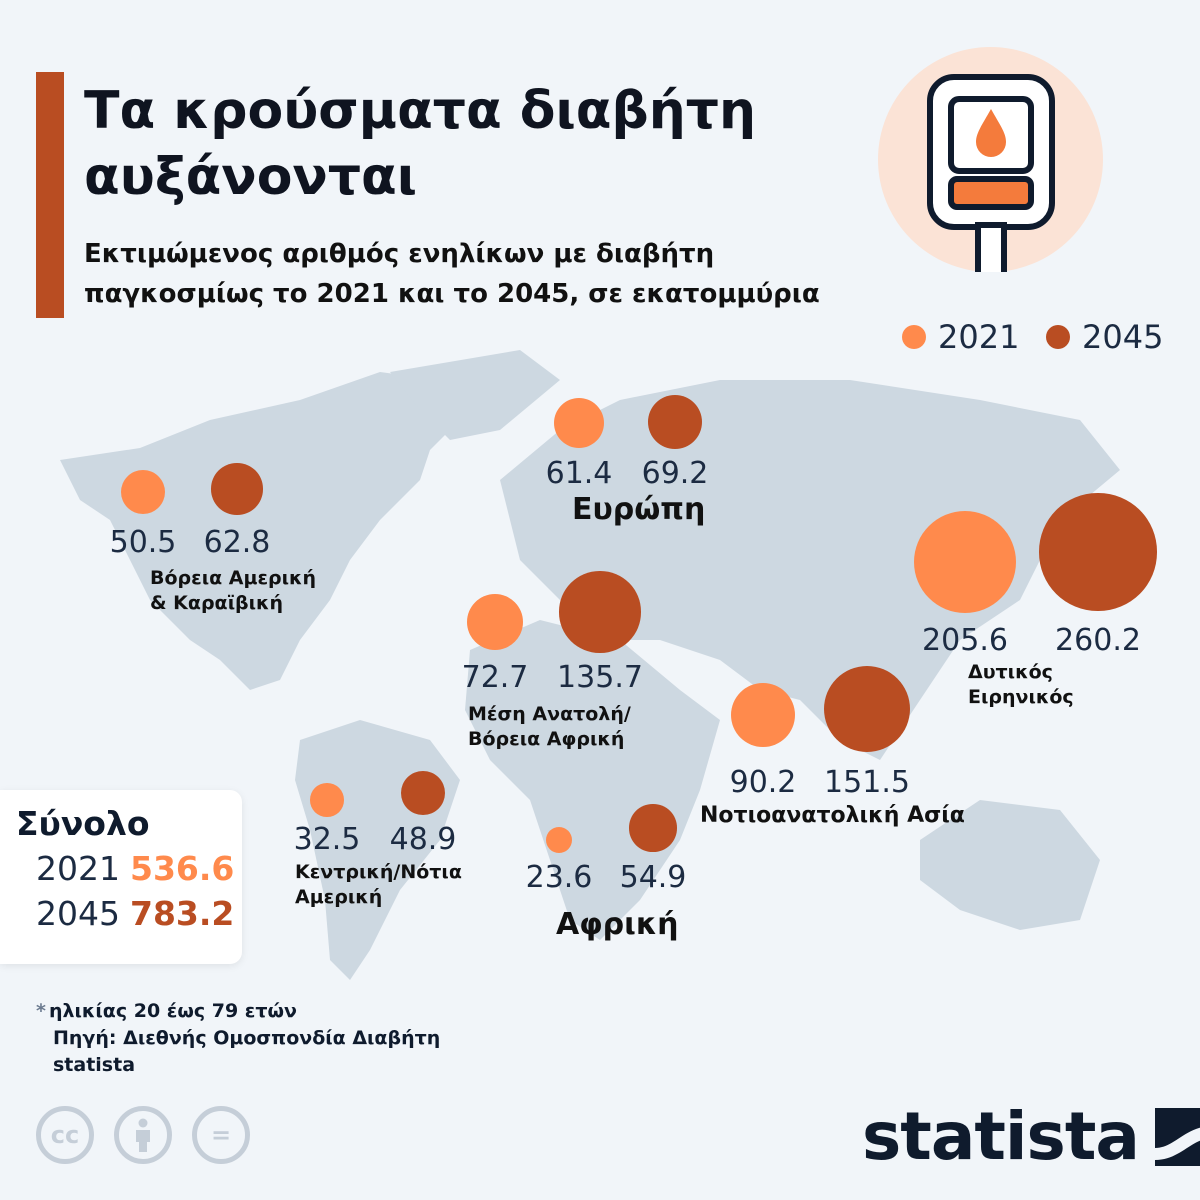 The height and width of the screenshot is (1200, 1200). Describe the element at coordinates (639, 509) in the screenshot. I see `region-label: Ευρώπη` at that location.